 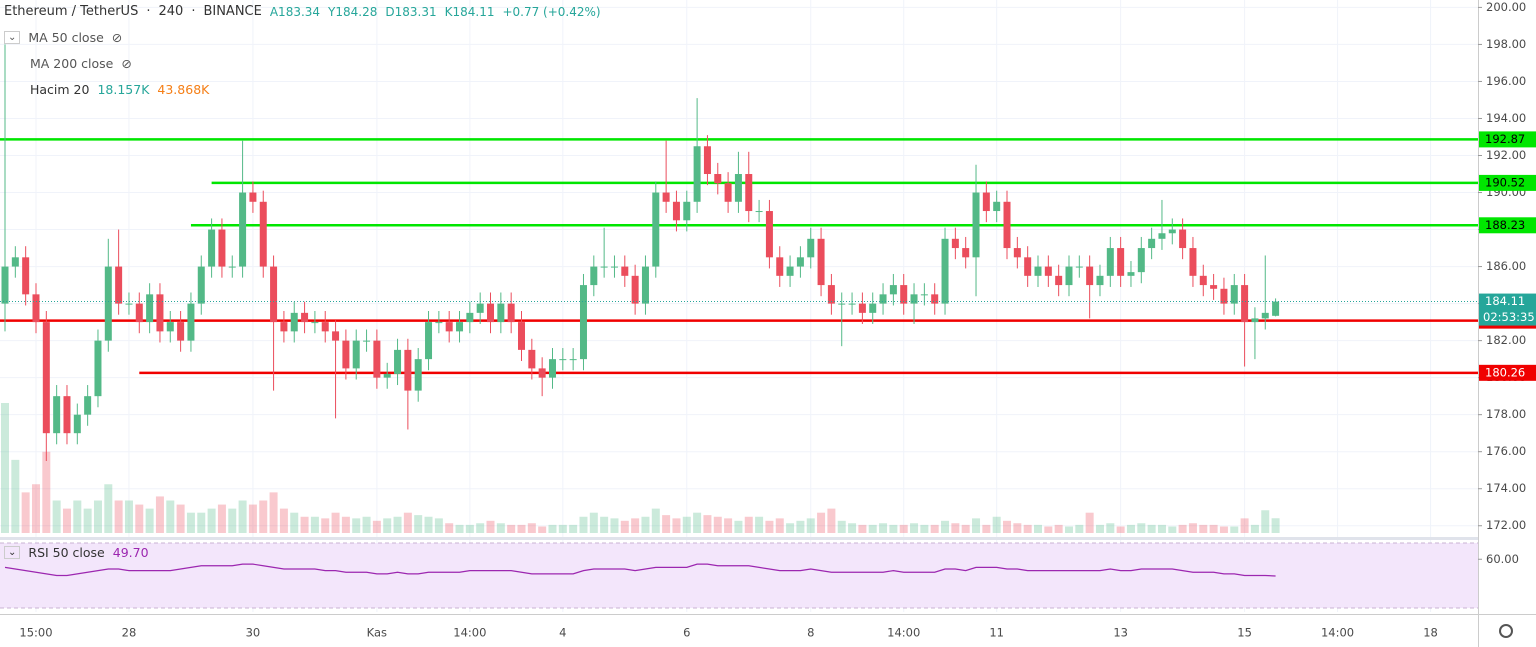 I want to click on indicator-legend: Hacim 20 18.157K 43.868K, so click(x=119, y=89).